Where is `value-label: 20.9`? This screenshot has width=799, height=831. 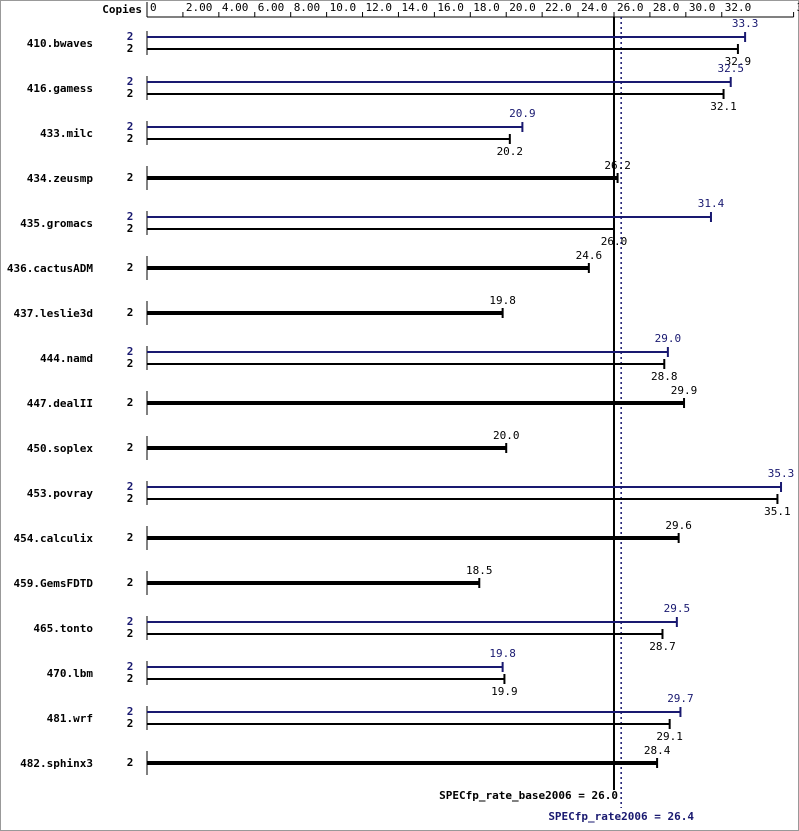
value-label: 20.9 is located at coordinates (522, 113).